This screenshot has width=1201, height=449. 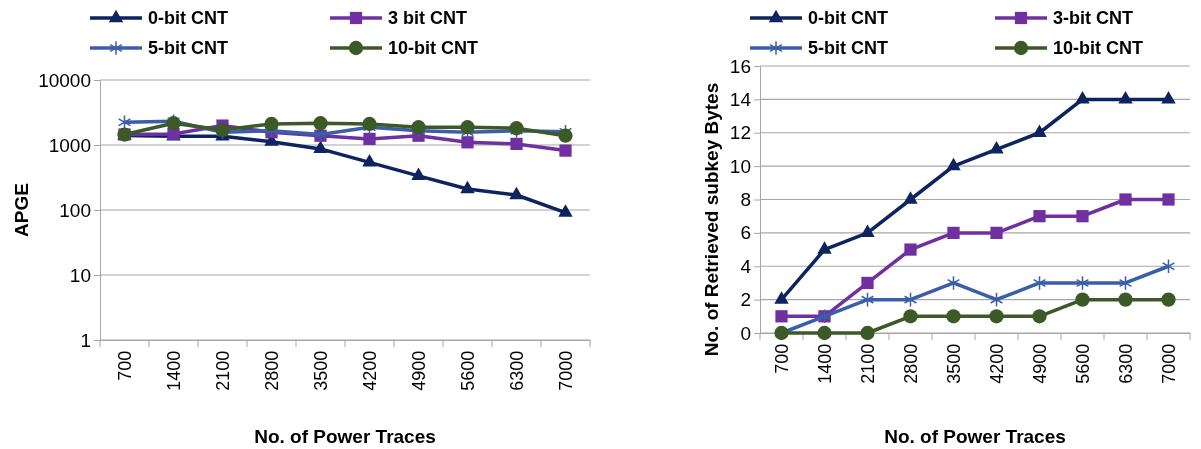 I want to click on legend-label: 3-bit CNT, so click(x=1093, y=18).